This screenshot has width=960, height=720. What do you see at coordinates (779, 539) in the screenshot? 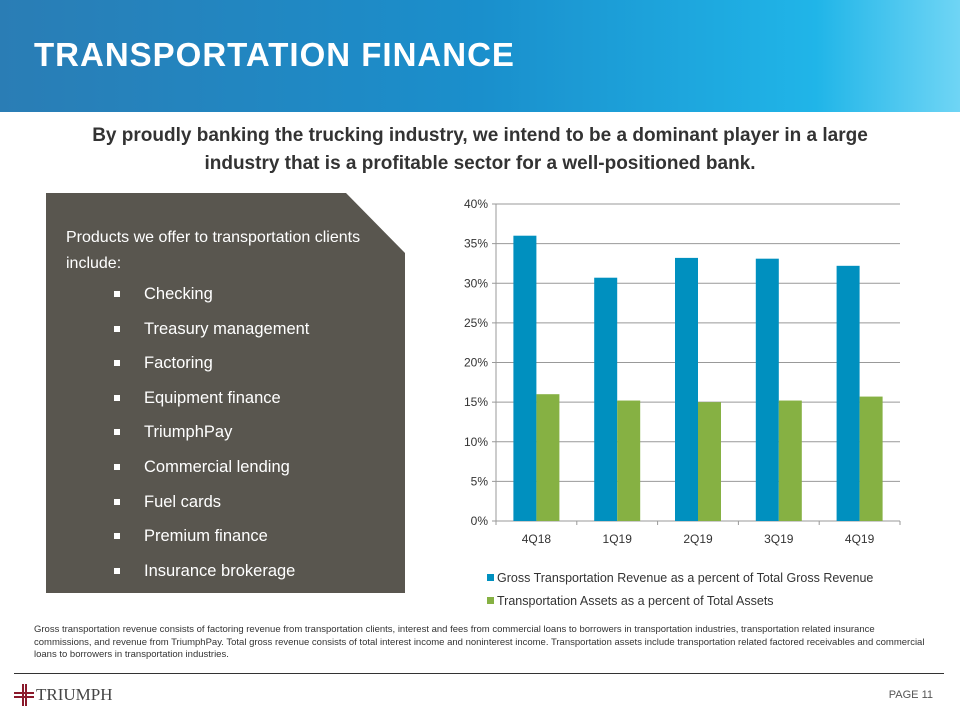
I see `x-tick-label: 3Q19` at bounding box center [779, 539].